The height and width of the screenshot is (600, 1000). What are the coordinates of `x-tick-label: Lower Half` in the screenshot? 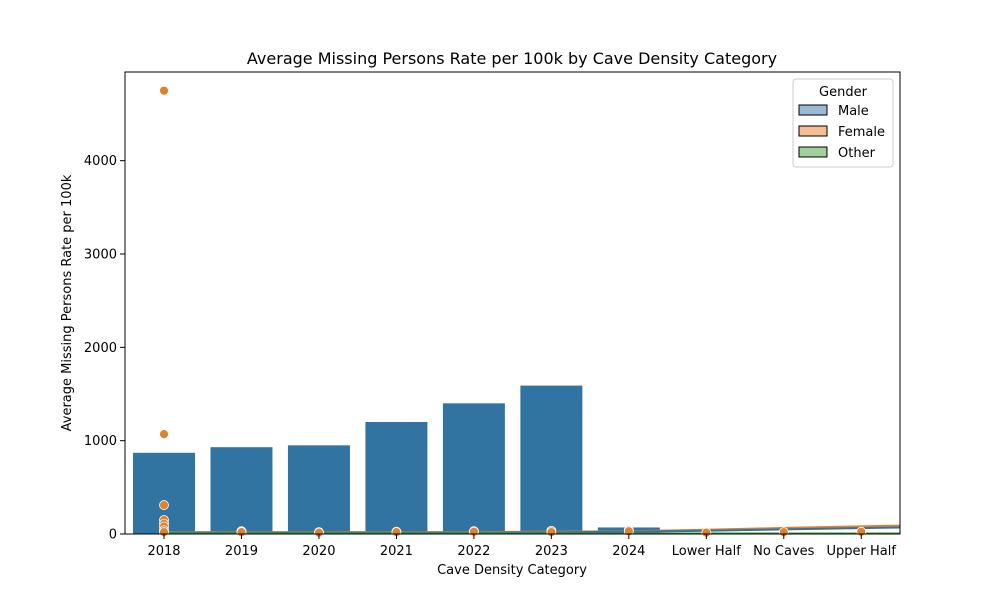 It's located at (706, 551).